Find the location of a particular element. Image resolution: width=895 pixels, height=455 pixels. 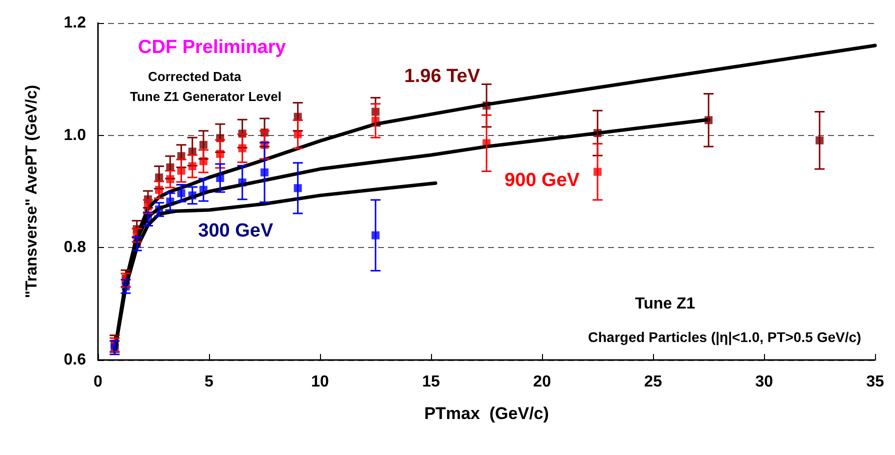

annotation: Charged Particles (|η|<1.0, PT>0.5 GeV/c) is located at coordinates (725, 337).